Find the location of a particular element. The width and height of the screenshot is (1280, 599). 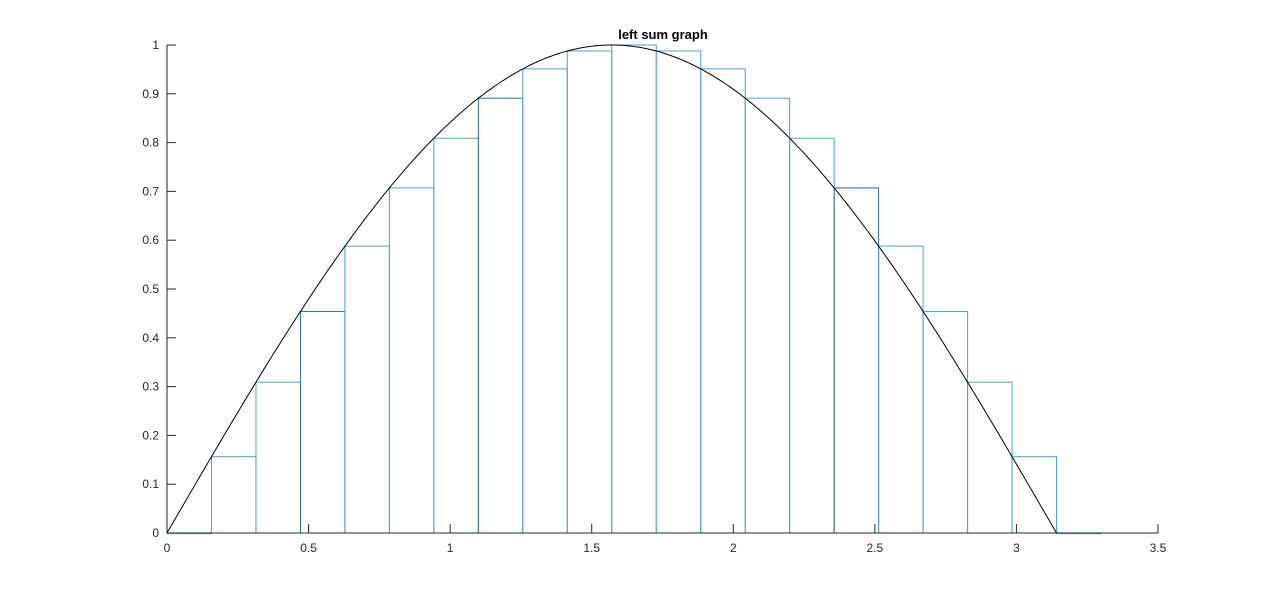

x-axis-ticks: 0 0.5 1 1.5 2 2.5 3 3.5 is located at coordinates (665, 539).